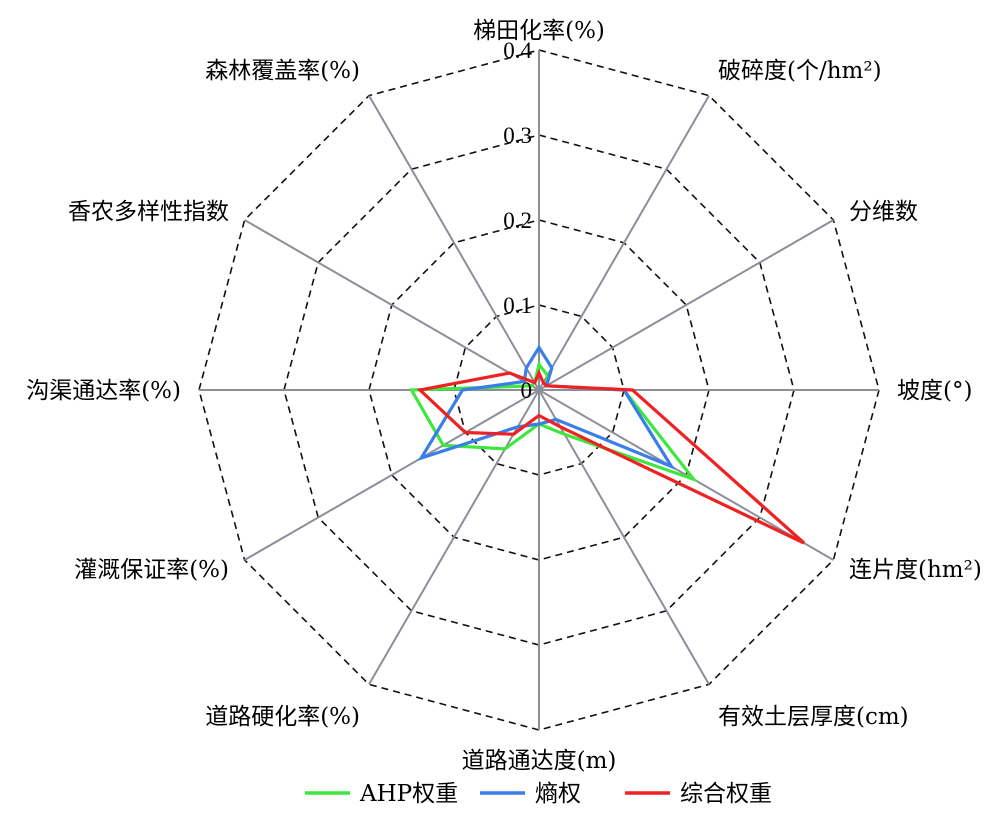 Image resolution: width=1000 pixels, height=816 pixels. What do you see at coordinates (151, 570) in the screenshot?
I see `axis-label-8: 灌溉保证率(%)` at bounding box center [151, 570].